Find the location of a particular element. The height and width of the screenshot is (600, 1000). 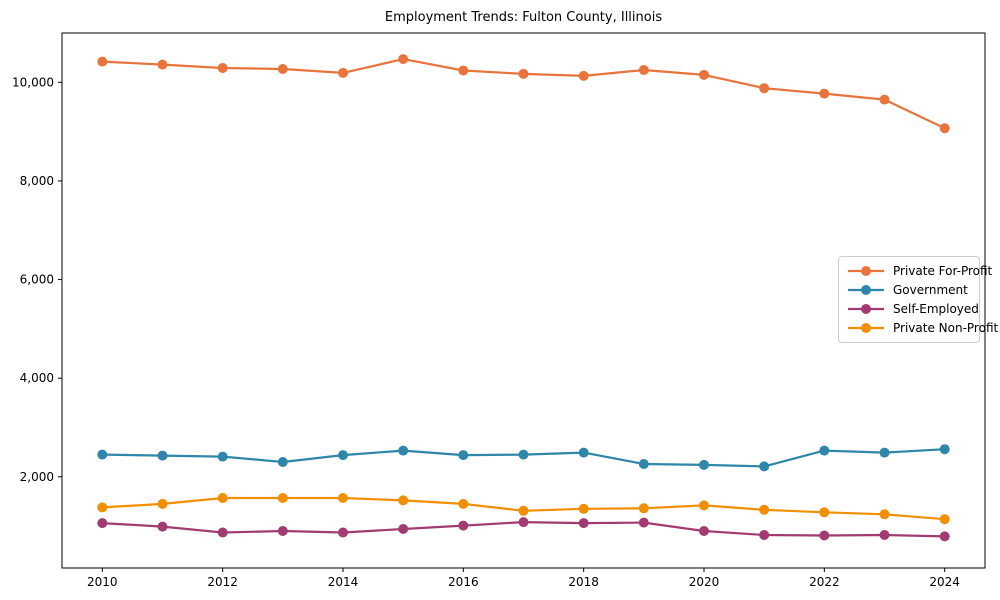

legend-label: Private Non-Profit is located at coordinates (946, 328).